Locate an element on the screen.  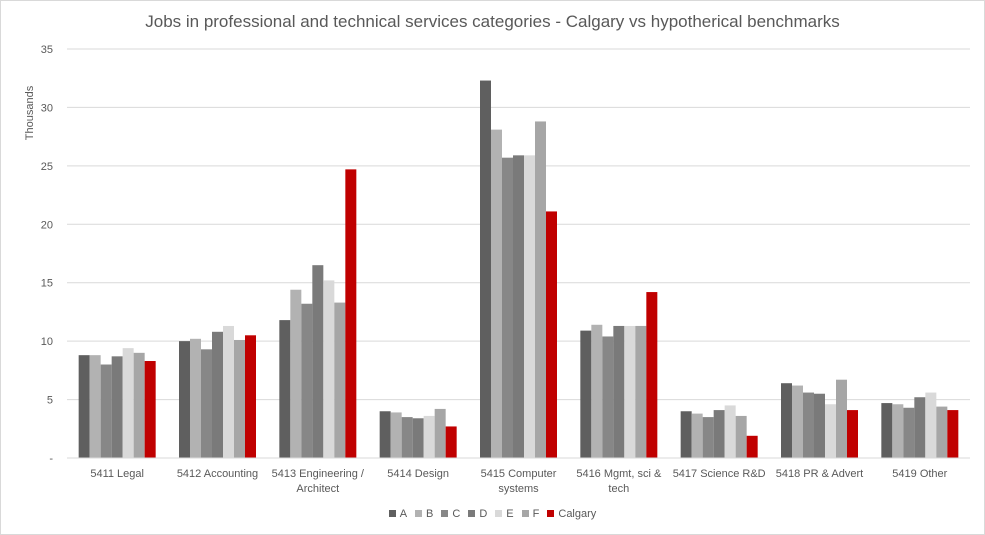
x-tick-label: 5415 Computer systems is located at coordinates (519, 481).